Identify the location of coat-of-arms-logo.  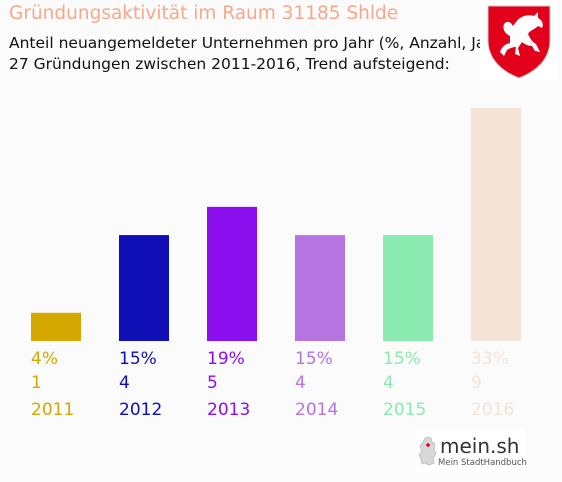
(519, 40).